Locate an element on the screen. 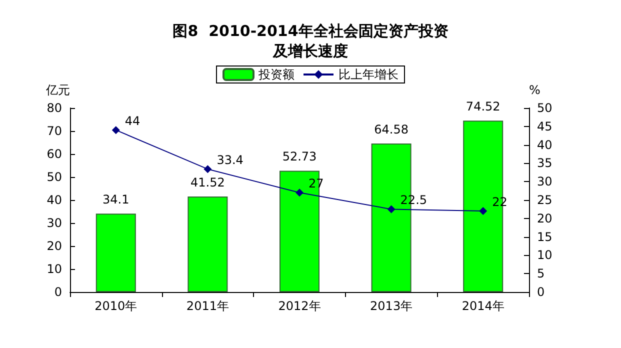 Image resolution: width=621 pixels, height=348 pixels. y2-tick-label: 20 is located at coordinates (544, 218).